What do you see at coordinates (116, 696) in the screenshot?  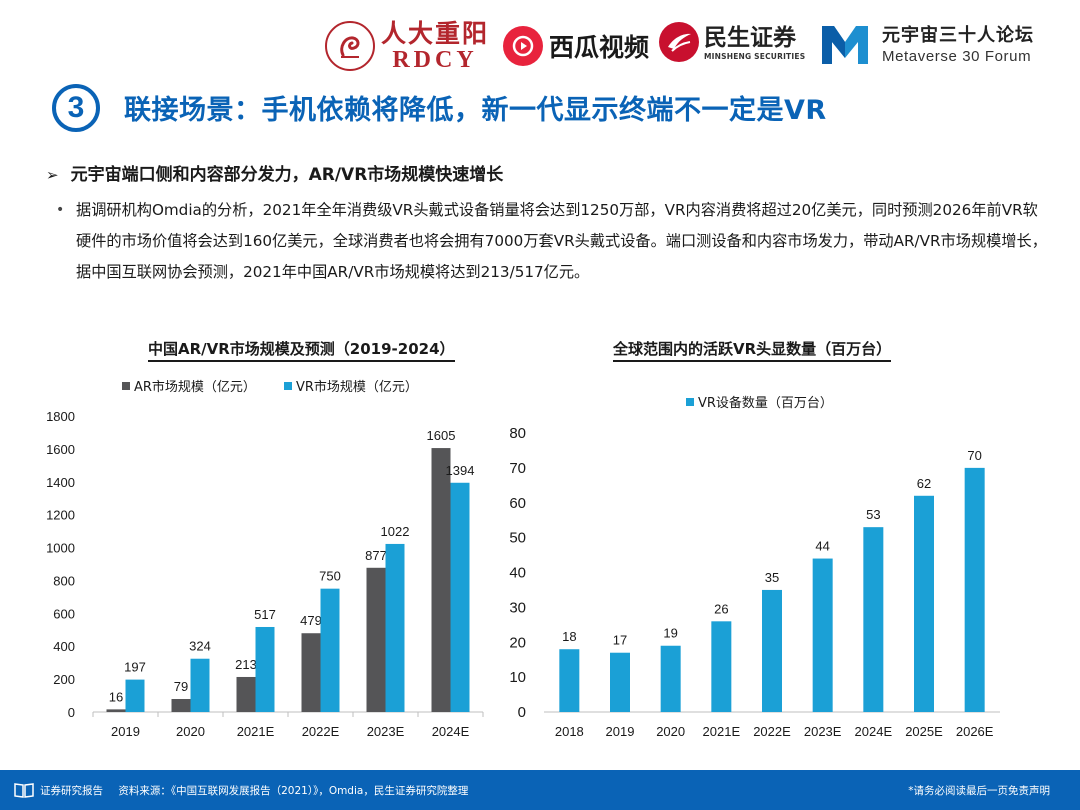 I see `chart1-data-label: 16` at bounding box center [116, 696].